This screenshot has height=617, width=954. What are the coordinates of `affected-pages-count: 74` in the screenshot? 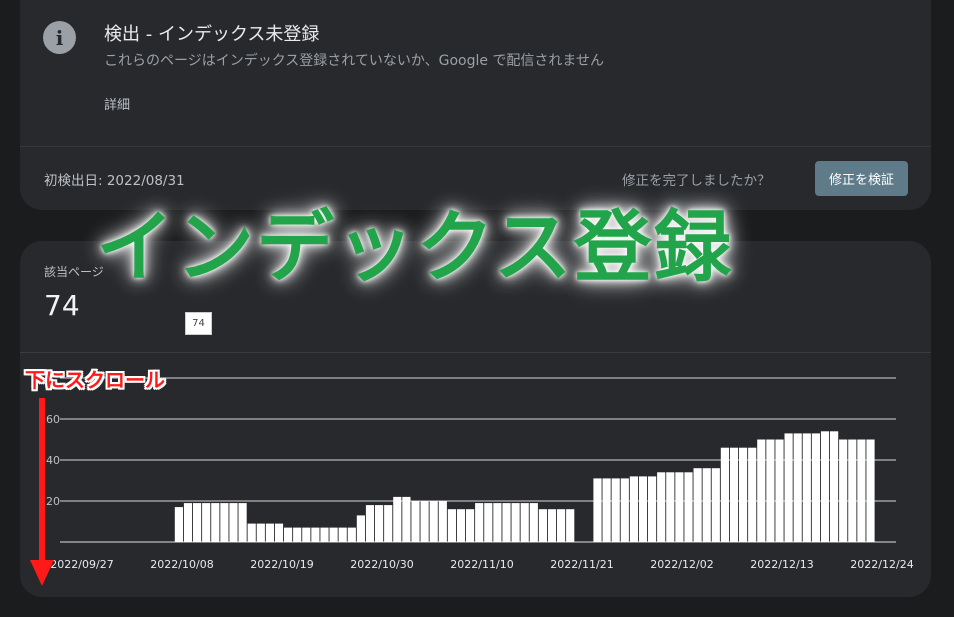 It's located at (62, 305).